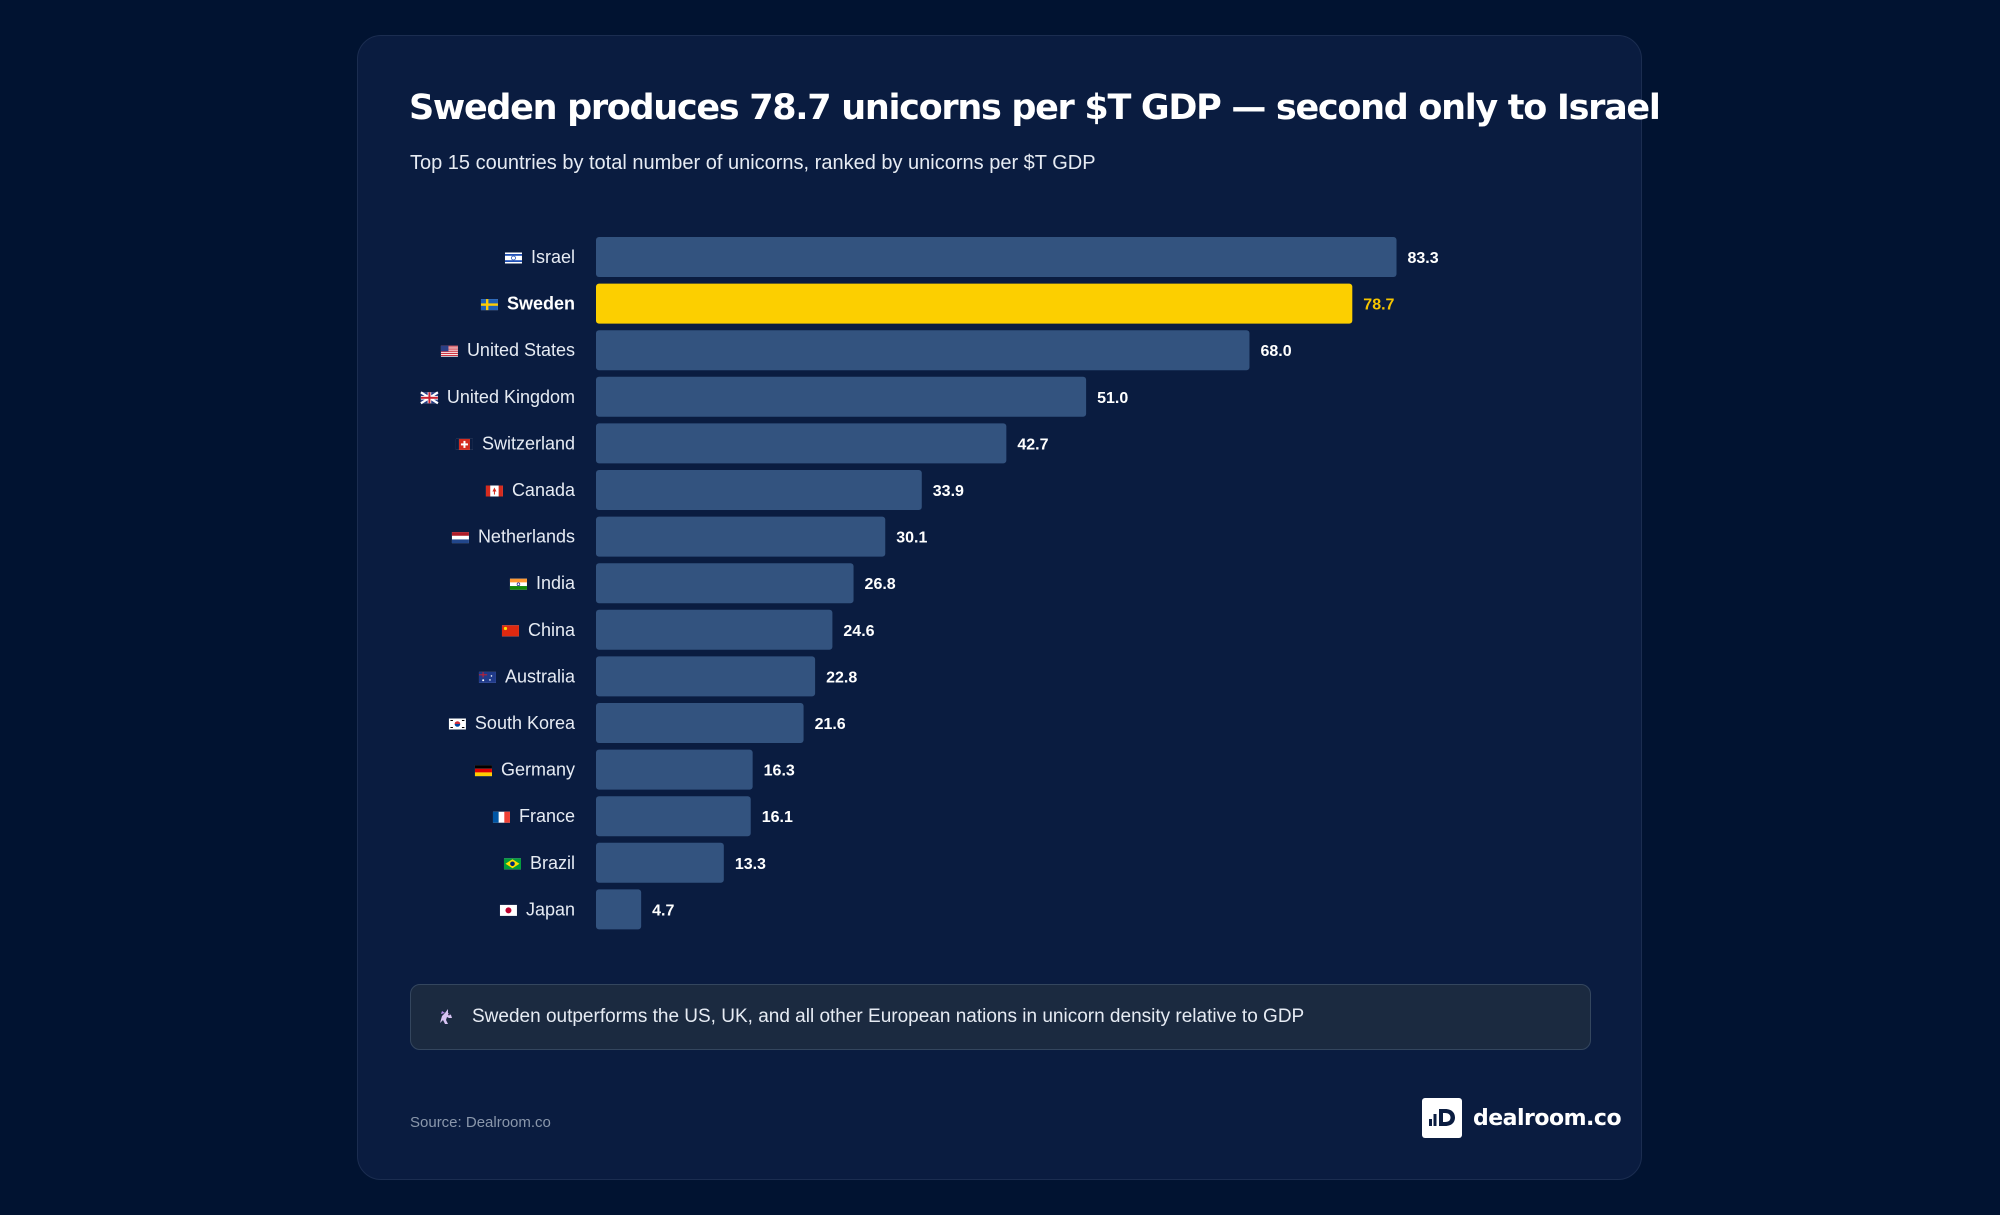 The width and height of the screenshot is (2000, 1215). Describe the element at coordinates (487, 677) in the screenshot. I see `flag-au-icon` at that location.